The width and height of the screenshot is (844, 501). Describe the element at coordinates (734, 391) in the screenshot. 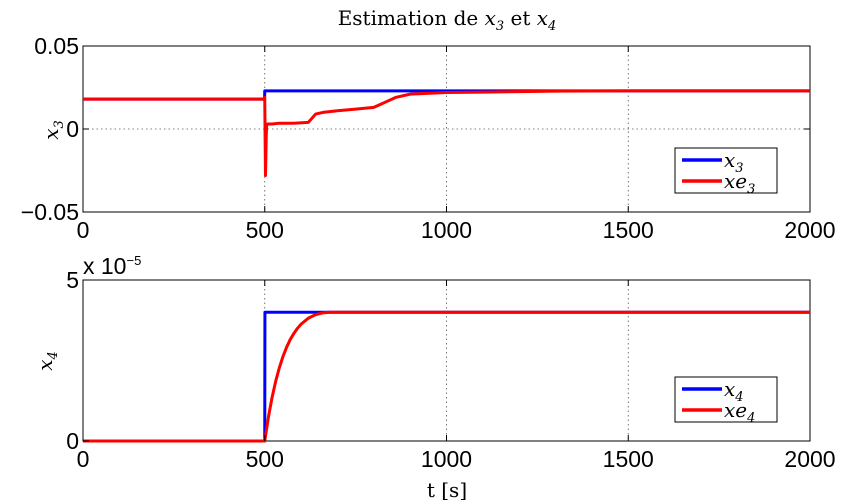

I see `legend-label-x4: x4` at that location.